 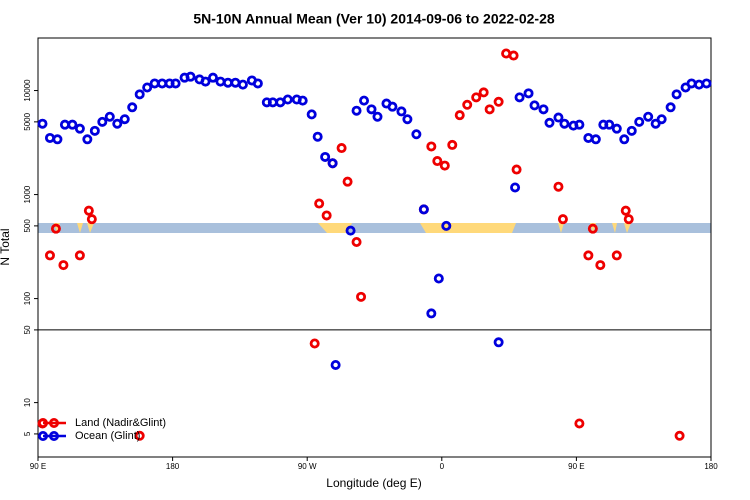 What do you see at coordinates (27, 90) in the screenshot?
I see `y-tick-label: 10000` at bounding box center [27, 90].